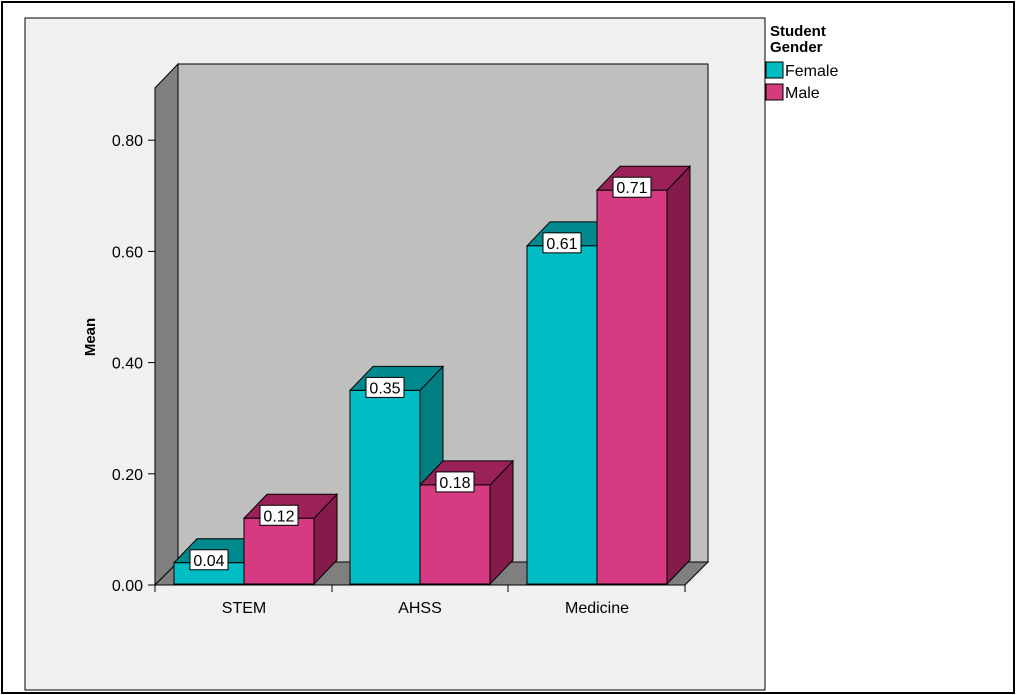 The height and width of the screenshot is (695, 1016). What do you see at coordinates (127, 364) in the screenshot?
I see `y-tick-label: 0.40` at bounding box center [127, 364].